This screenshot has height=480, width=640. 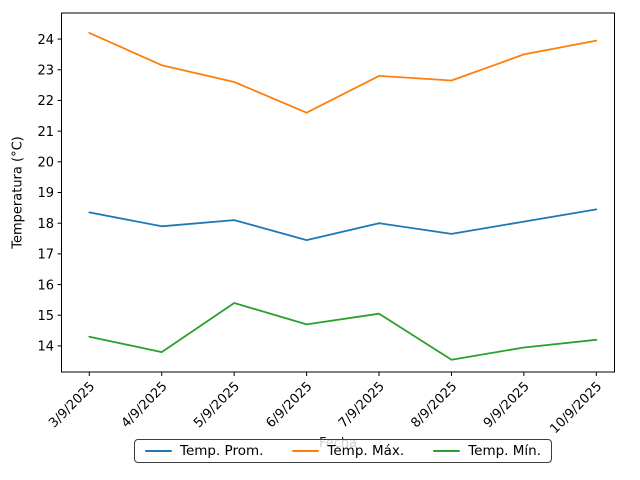 What do you see at coordinates (45, 40) in the screenshot?
I see `y-tick-label: 24` at bounding box center [45, 40].